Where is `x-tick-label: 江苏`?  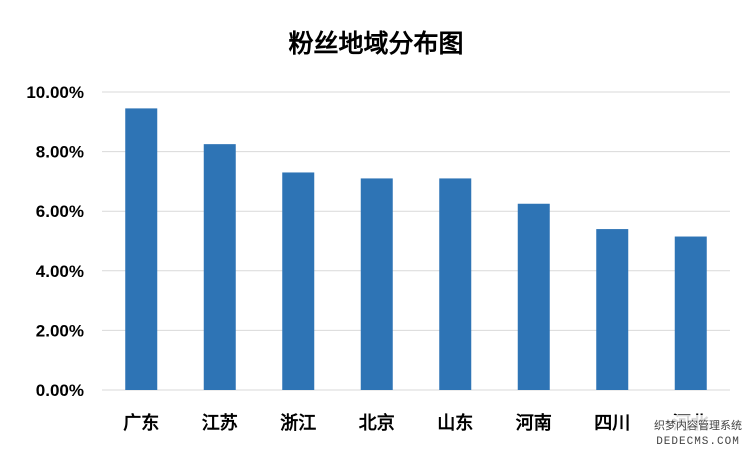 x-tick-label: 江苏 is located at coordinates (220, 423).